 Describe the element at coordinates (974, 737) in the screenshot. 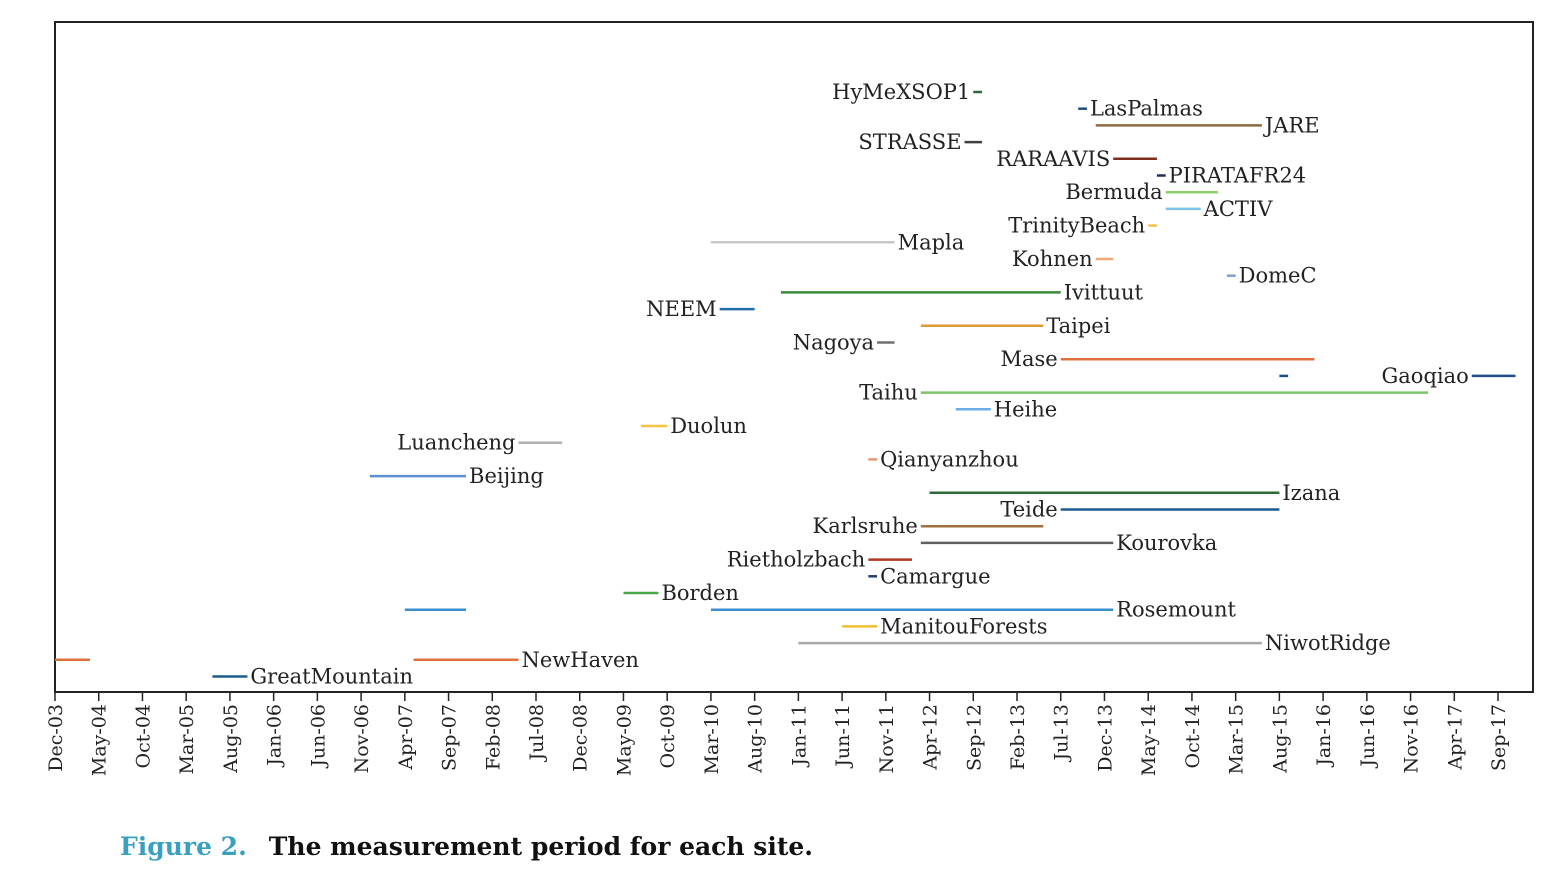

I see `x-tick-label: Sep-12` at that location.